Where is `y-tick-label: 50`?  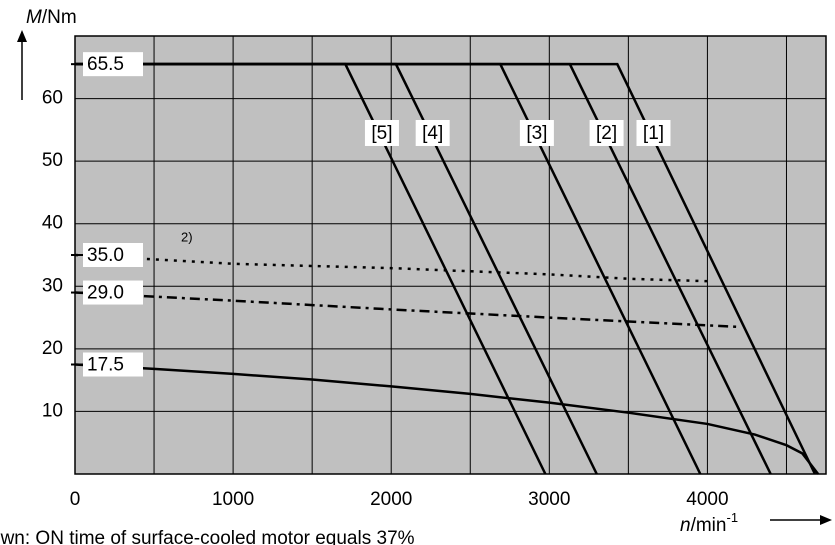 y-tick-label: 50 is located at coordinates (52, 160).